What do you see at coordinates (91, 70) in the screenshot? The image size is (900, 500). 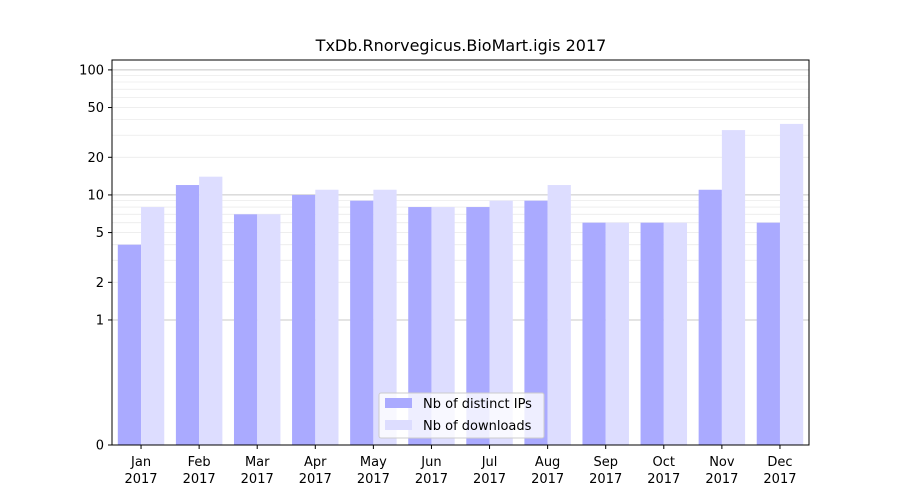 I see `y-tick-label: 100` at bounding box center [91, 70].